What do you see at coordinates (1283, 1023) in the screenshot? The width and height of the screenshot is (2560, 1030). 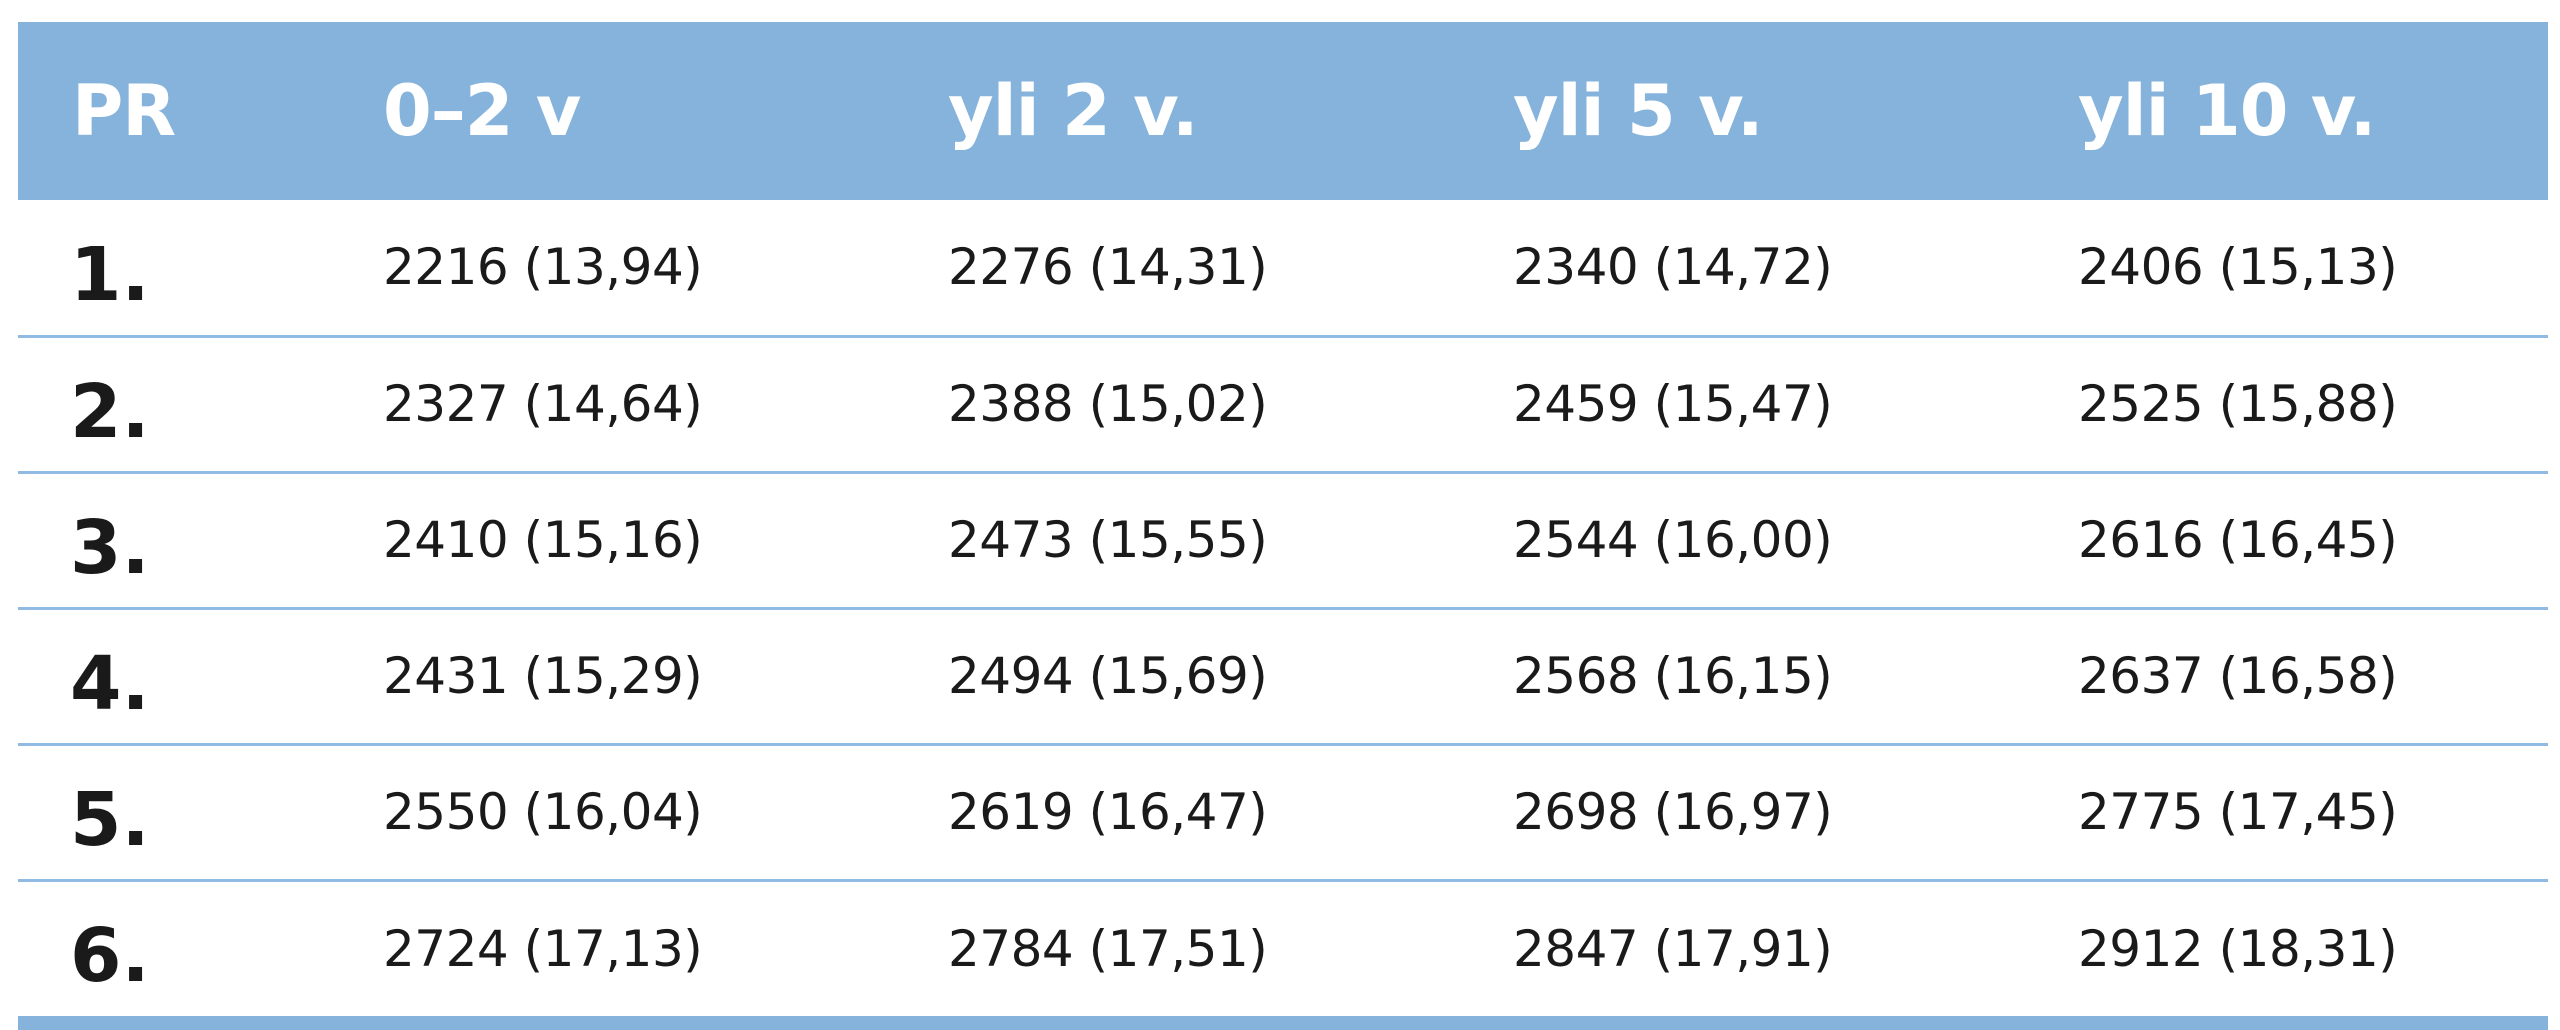 I see `table-bottom-rule` at bounding box center [1283, 1023].